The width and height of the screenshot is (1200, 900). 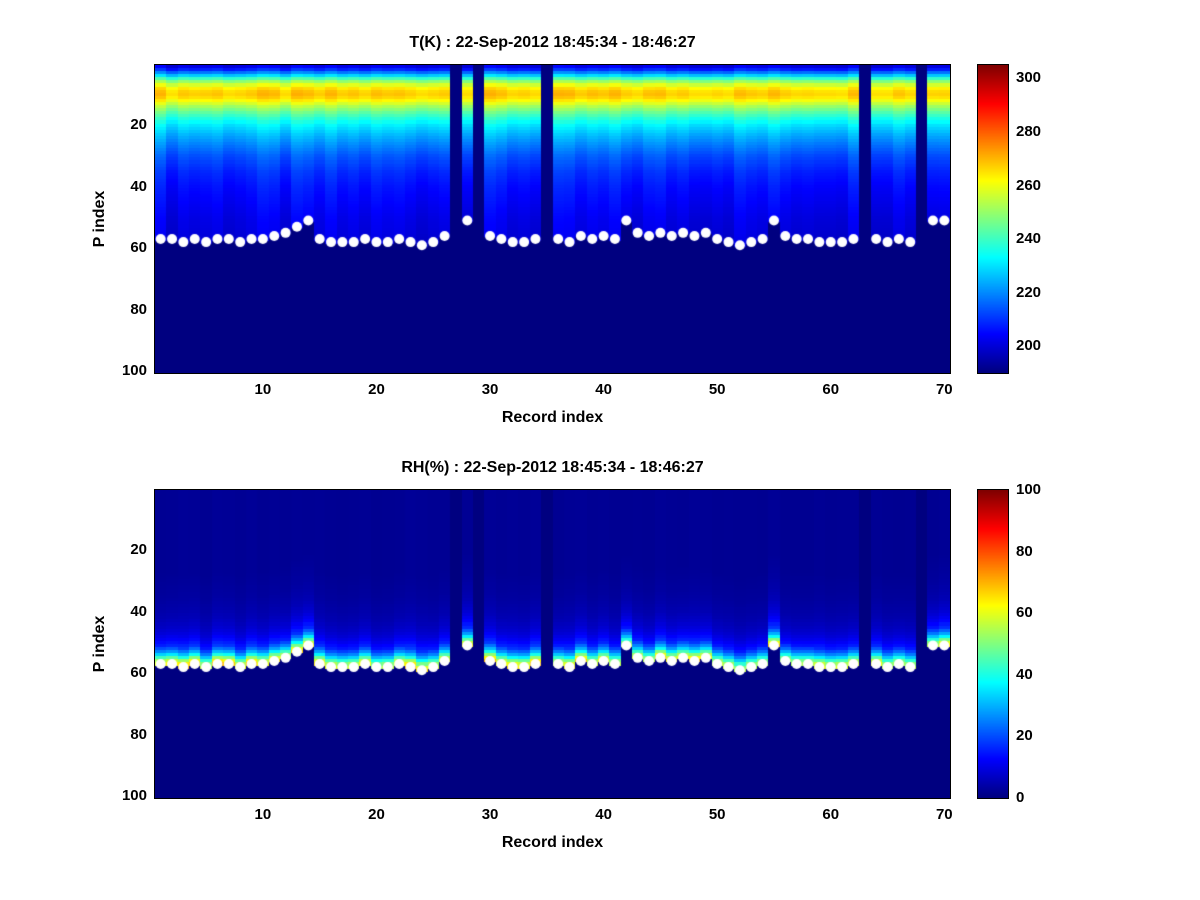 What do you see at coordinates (552, 417) in the screenshot?
I see `temperature-x-axis-label: Record index` at bounding box center [552, 417].